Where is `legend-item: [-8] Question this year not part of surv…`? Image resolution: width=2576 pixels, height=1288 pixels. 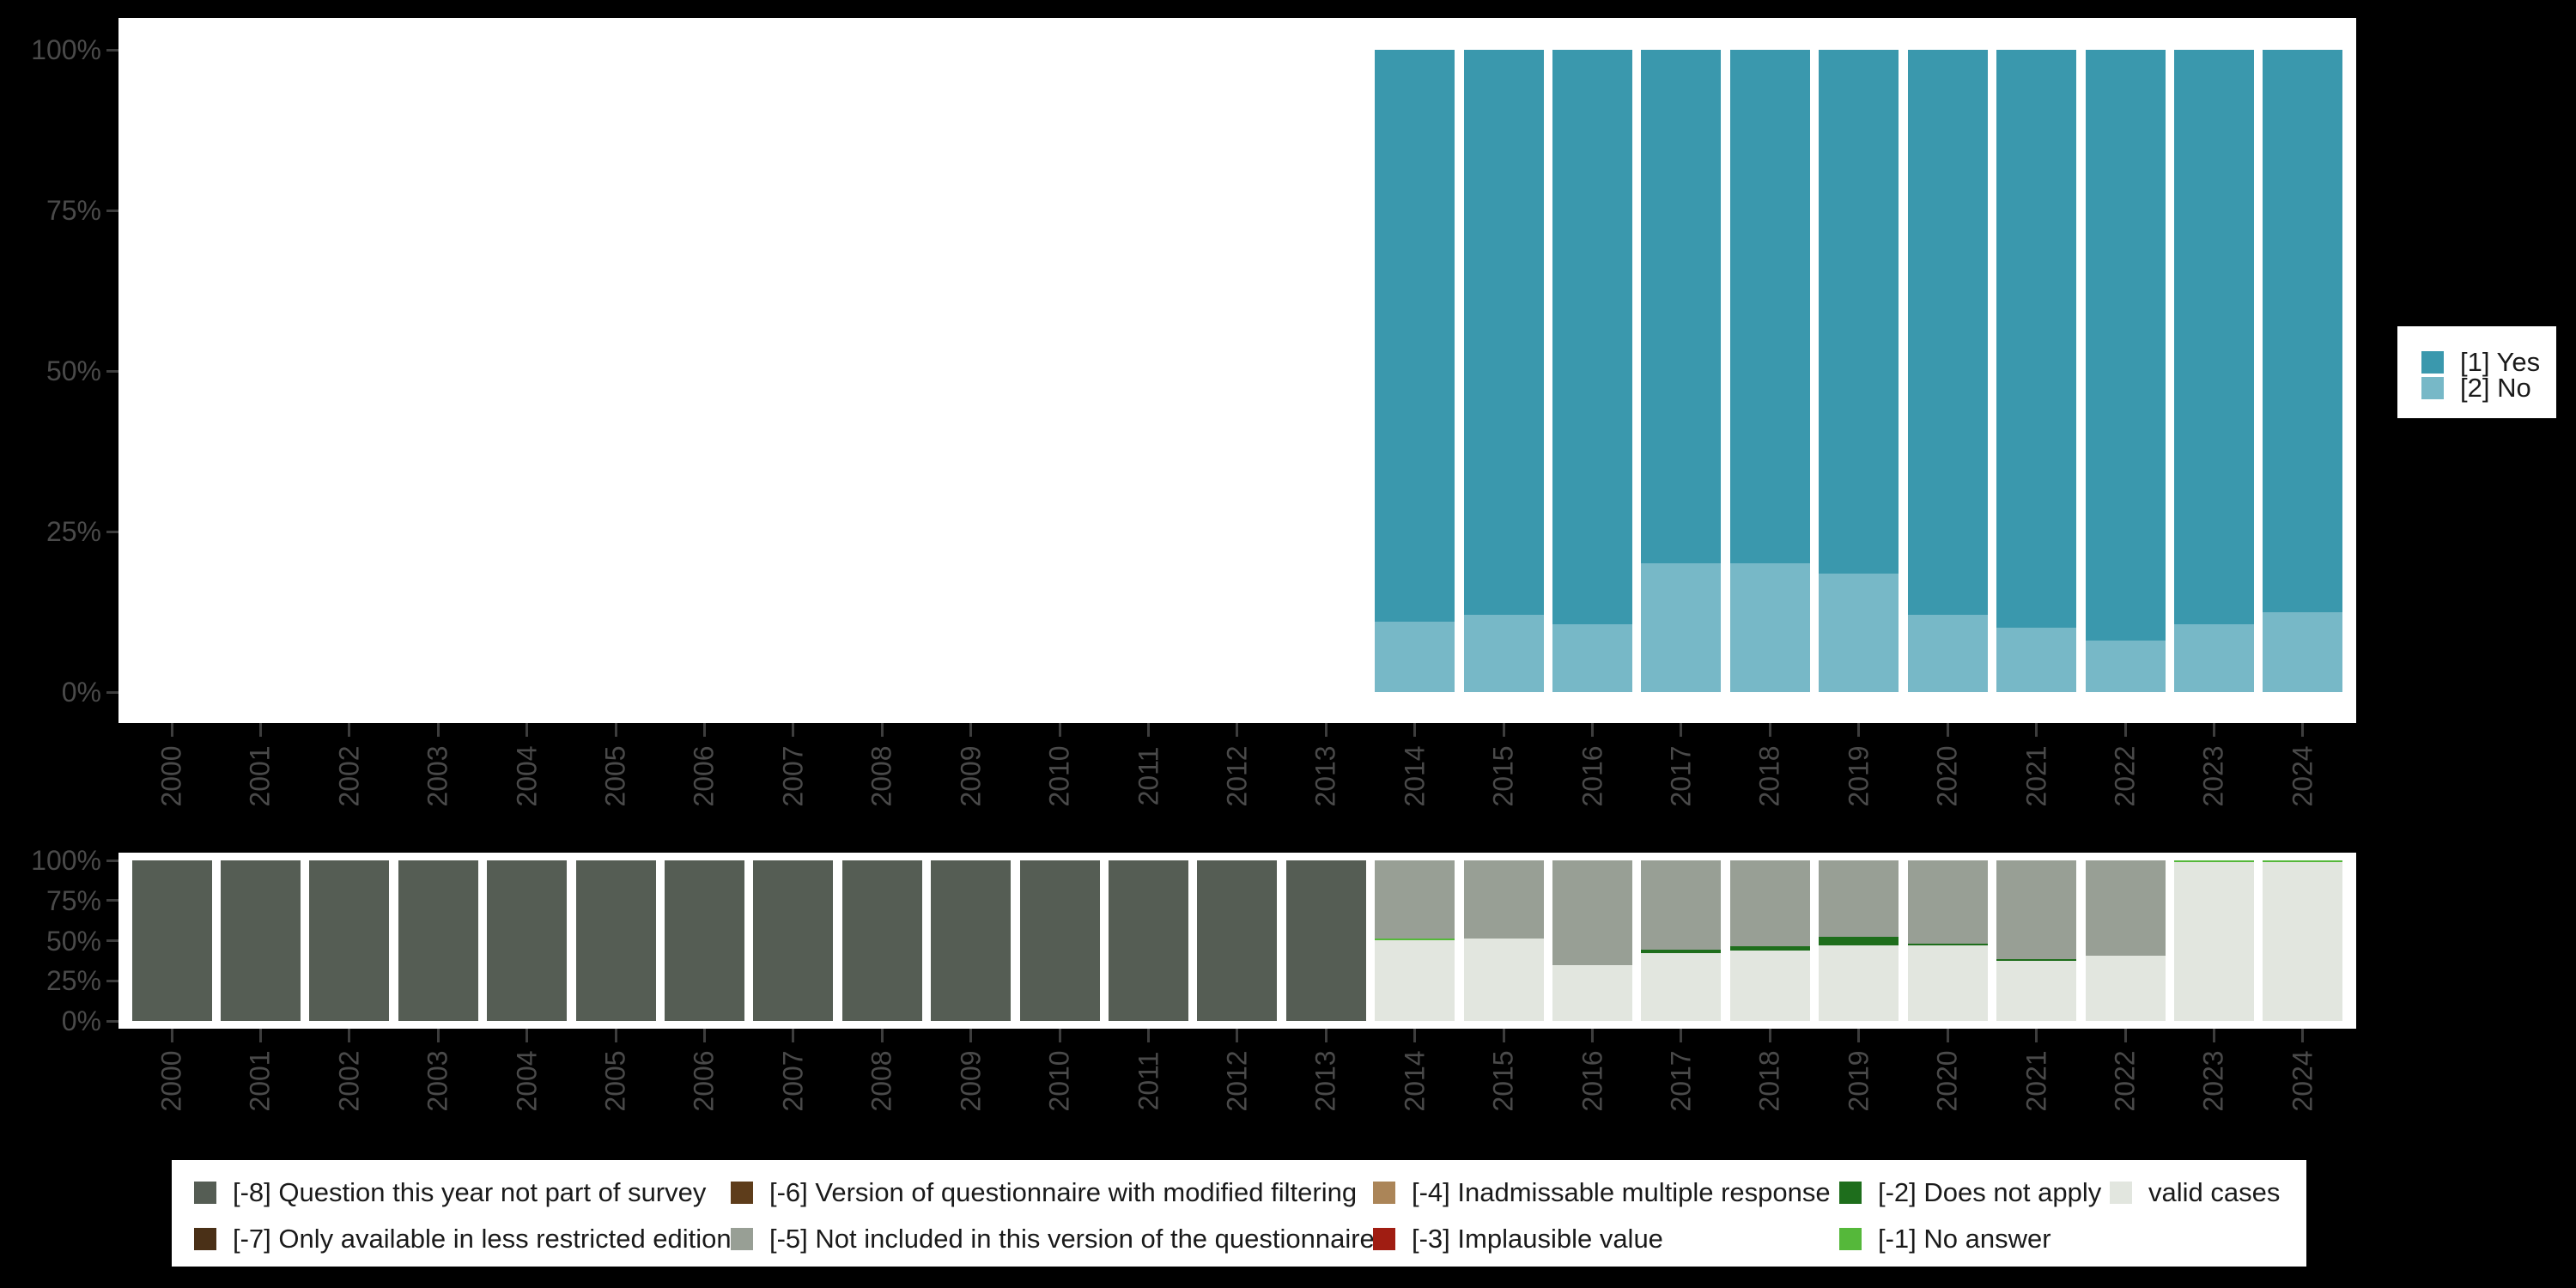
legend-item: [-8] Question this year not part of surv… is located at coordinates (450, 1192).